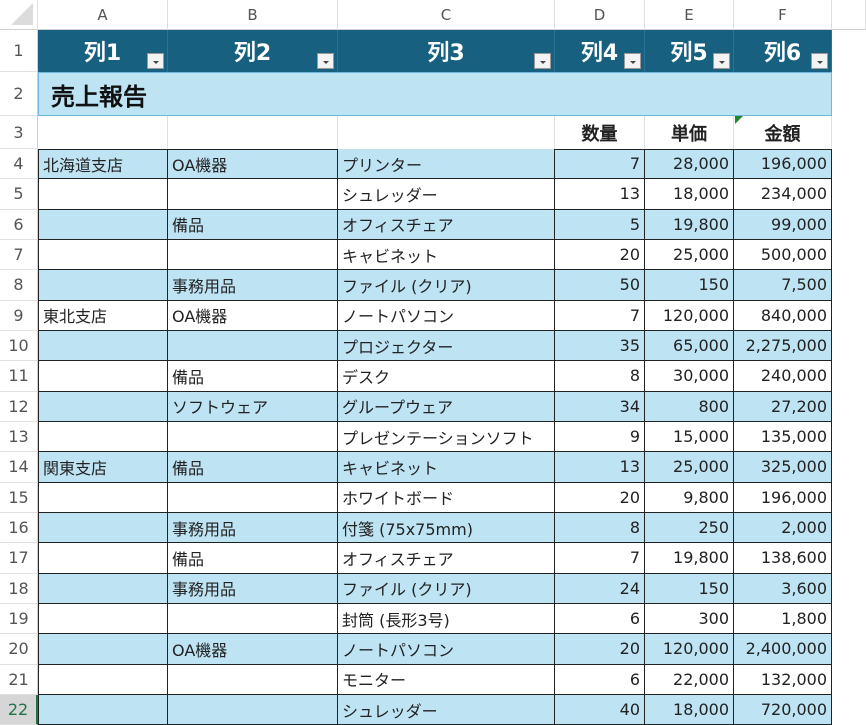  Describe the element at coordinates (19, 255) in the screenshot. I see `row-header-7: 7` at that location.